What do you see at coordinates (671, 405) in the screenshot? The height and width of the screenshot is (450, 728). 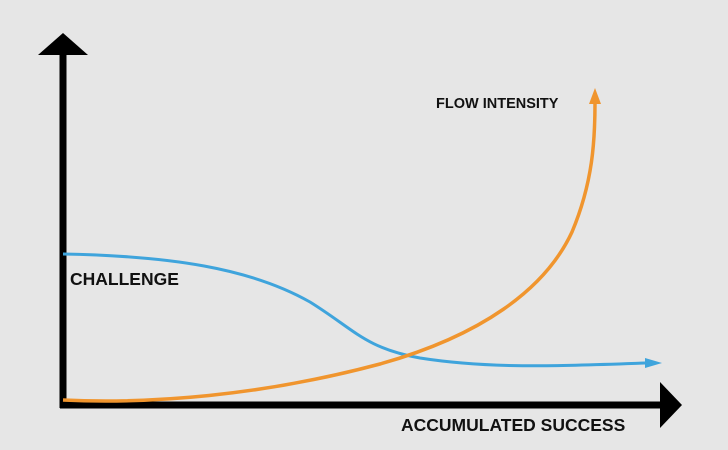 I see `x-axis-arrowhead` at bounding box center [671, 405].